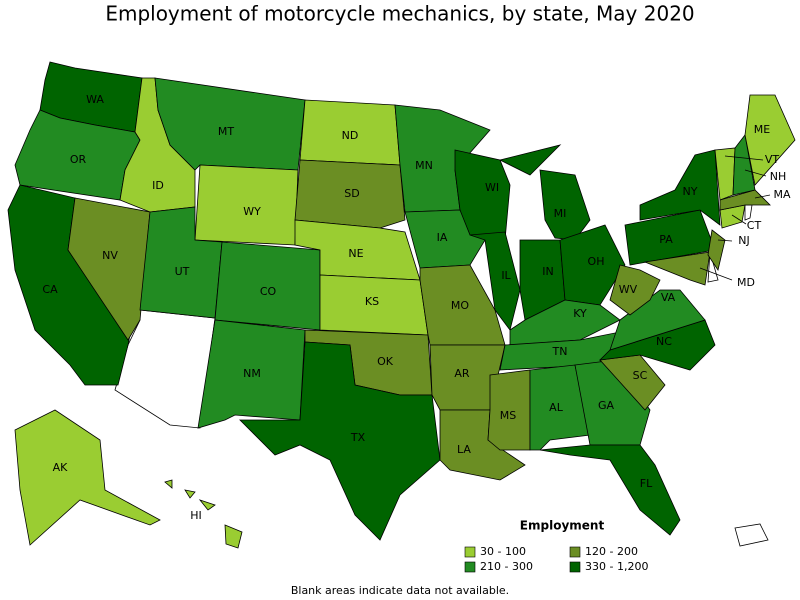 The image size is (800, 600). What do you see at coordinates (560, 213) in the screenshot?
I see `state-label: MI` at bounding box center [560, 213].